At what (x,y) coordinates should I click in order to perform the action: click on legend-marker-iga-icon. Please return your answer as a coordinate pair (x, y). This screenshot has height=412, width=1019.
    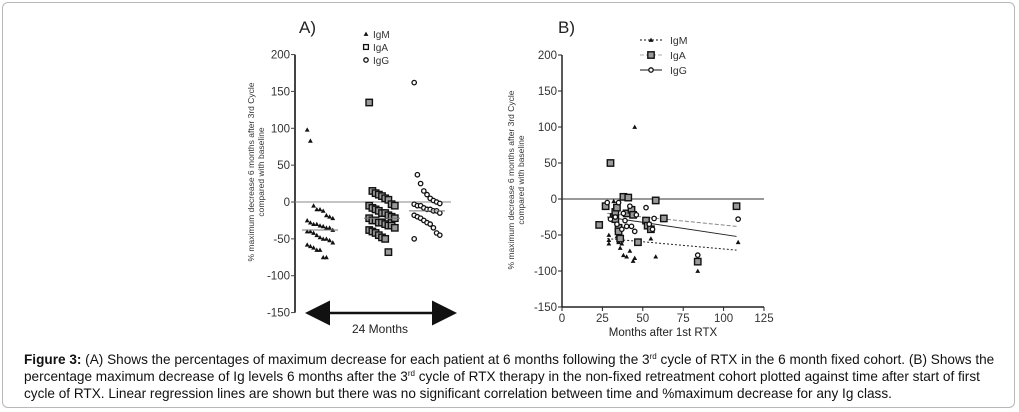
    Looking at the image, I should click on (651, 55).